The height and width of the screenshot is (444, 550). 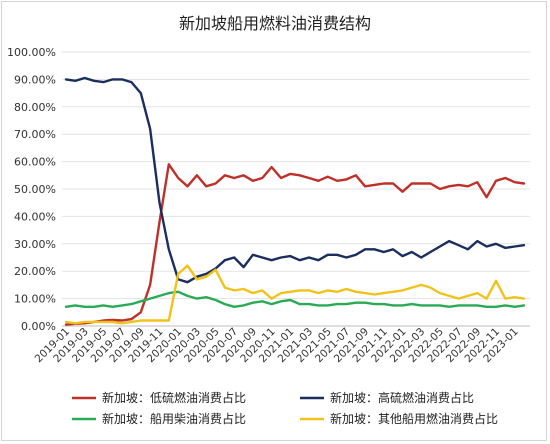 What do you see at coordinates (35, 299) in the screenshot?
I see `y-tick-label: 10.00%` at bounding box center [35, 299].